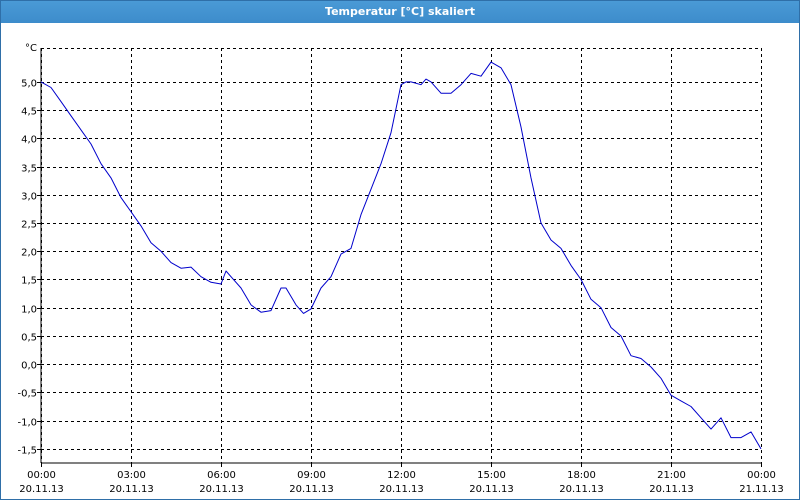 This screenshot has width=800, height=500. Describe the element at coordinates (29, 338) in the screenshot. I see `y-tick-label: 0,5` at that location.